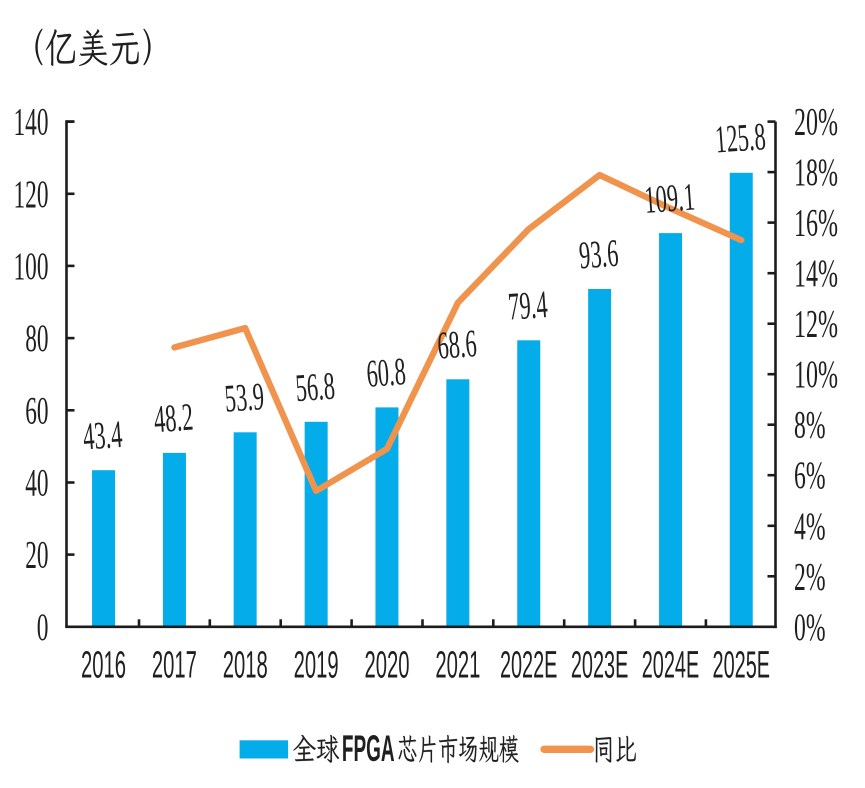  Describe the element at coordinates (36, 555) in the screenshot. I see `svg-text: 20` at that location.